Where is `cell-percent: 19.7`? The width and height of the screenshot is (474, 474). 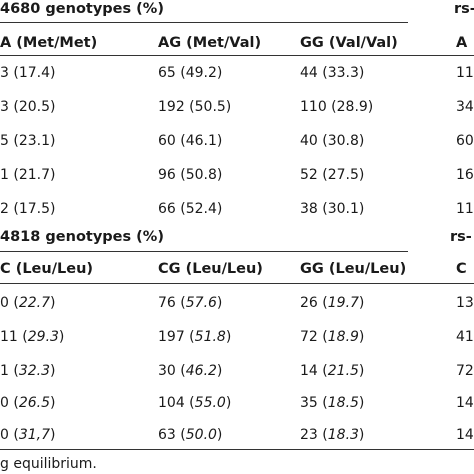 cell-percent: 19.7 is located at coordinates (343, 303).